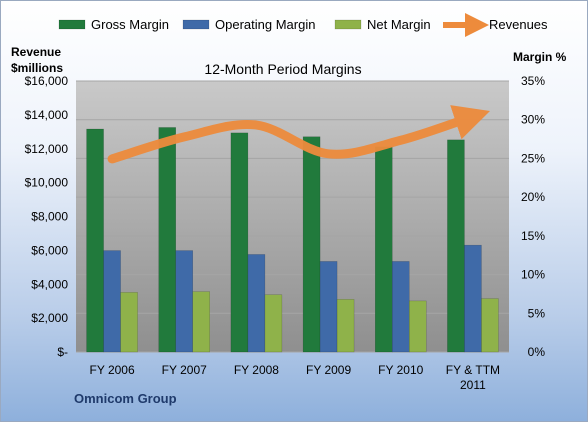 Image resolution: width=588 pixels, height=423 pixels. What do you see at coordinates (518, 24) in the screenshot?
I see `legend-label: Revenues` at bounding box center [518, 24].